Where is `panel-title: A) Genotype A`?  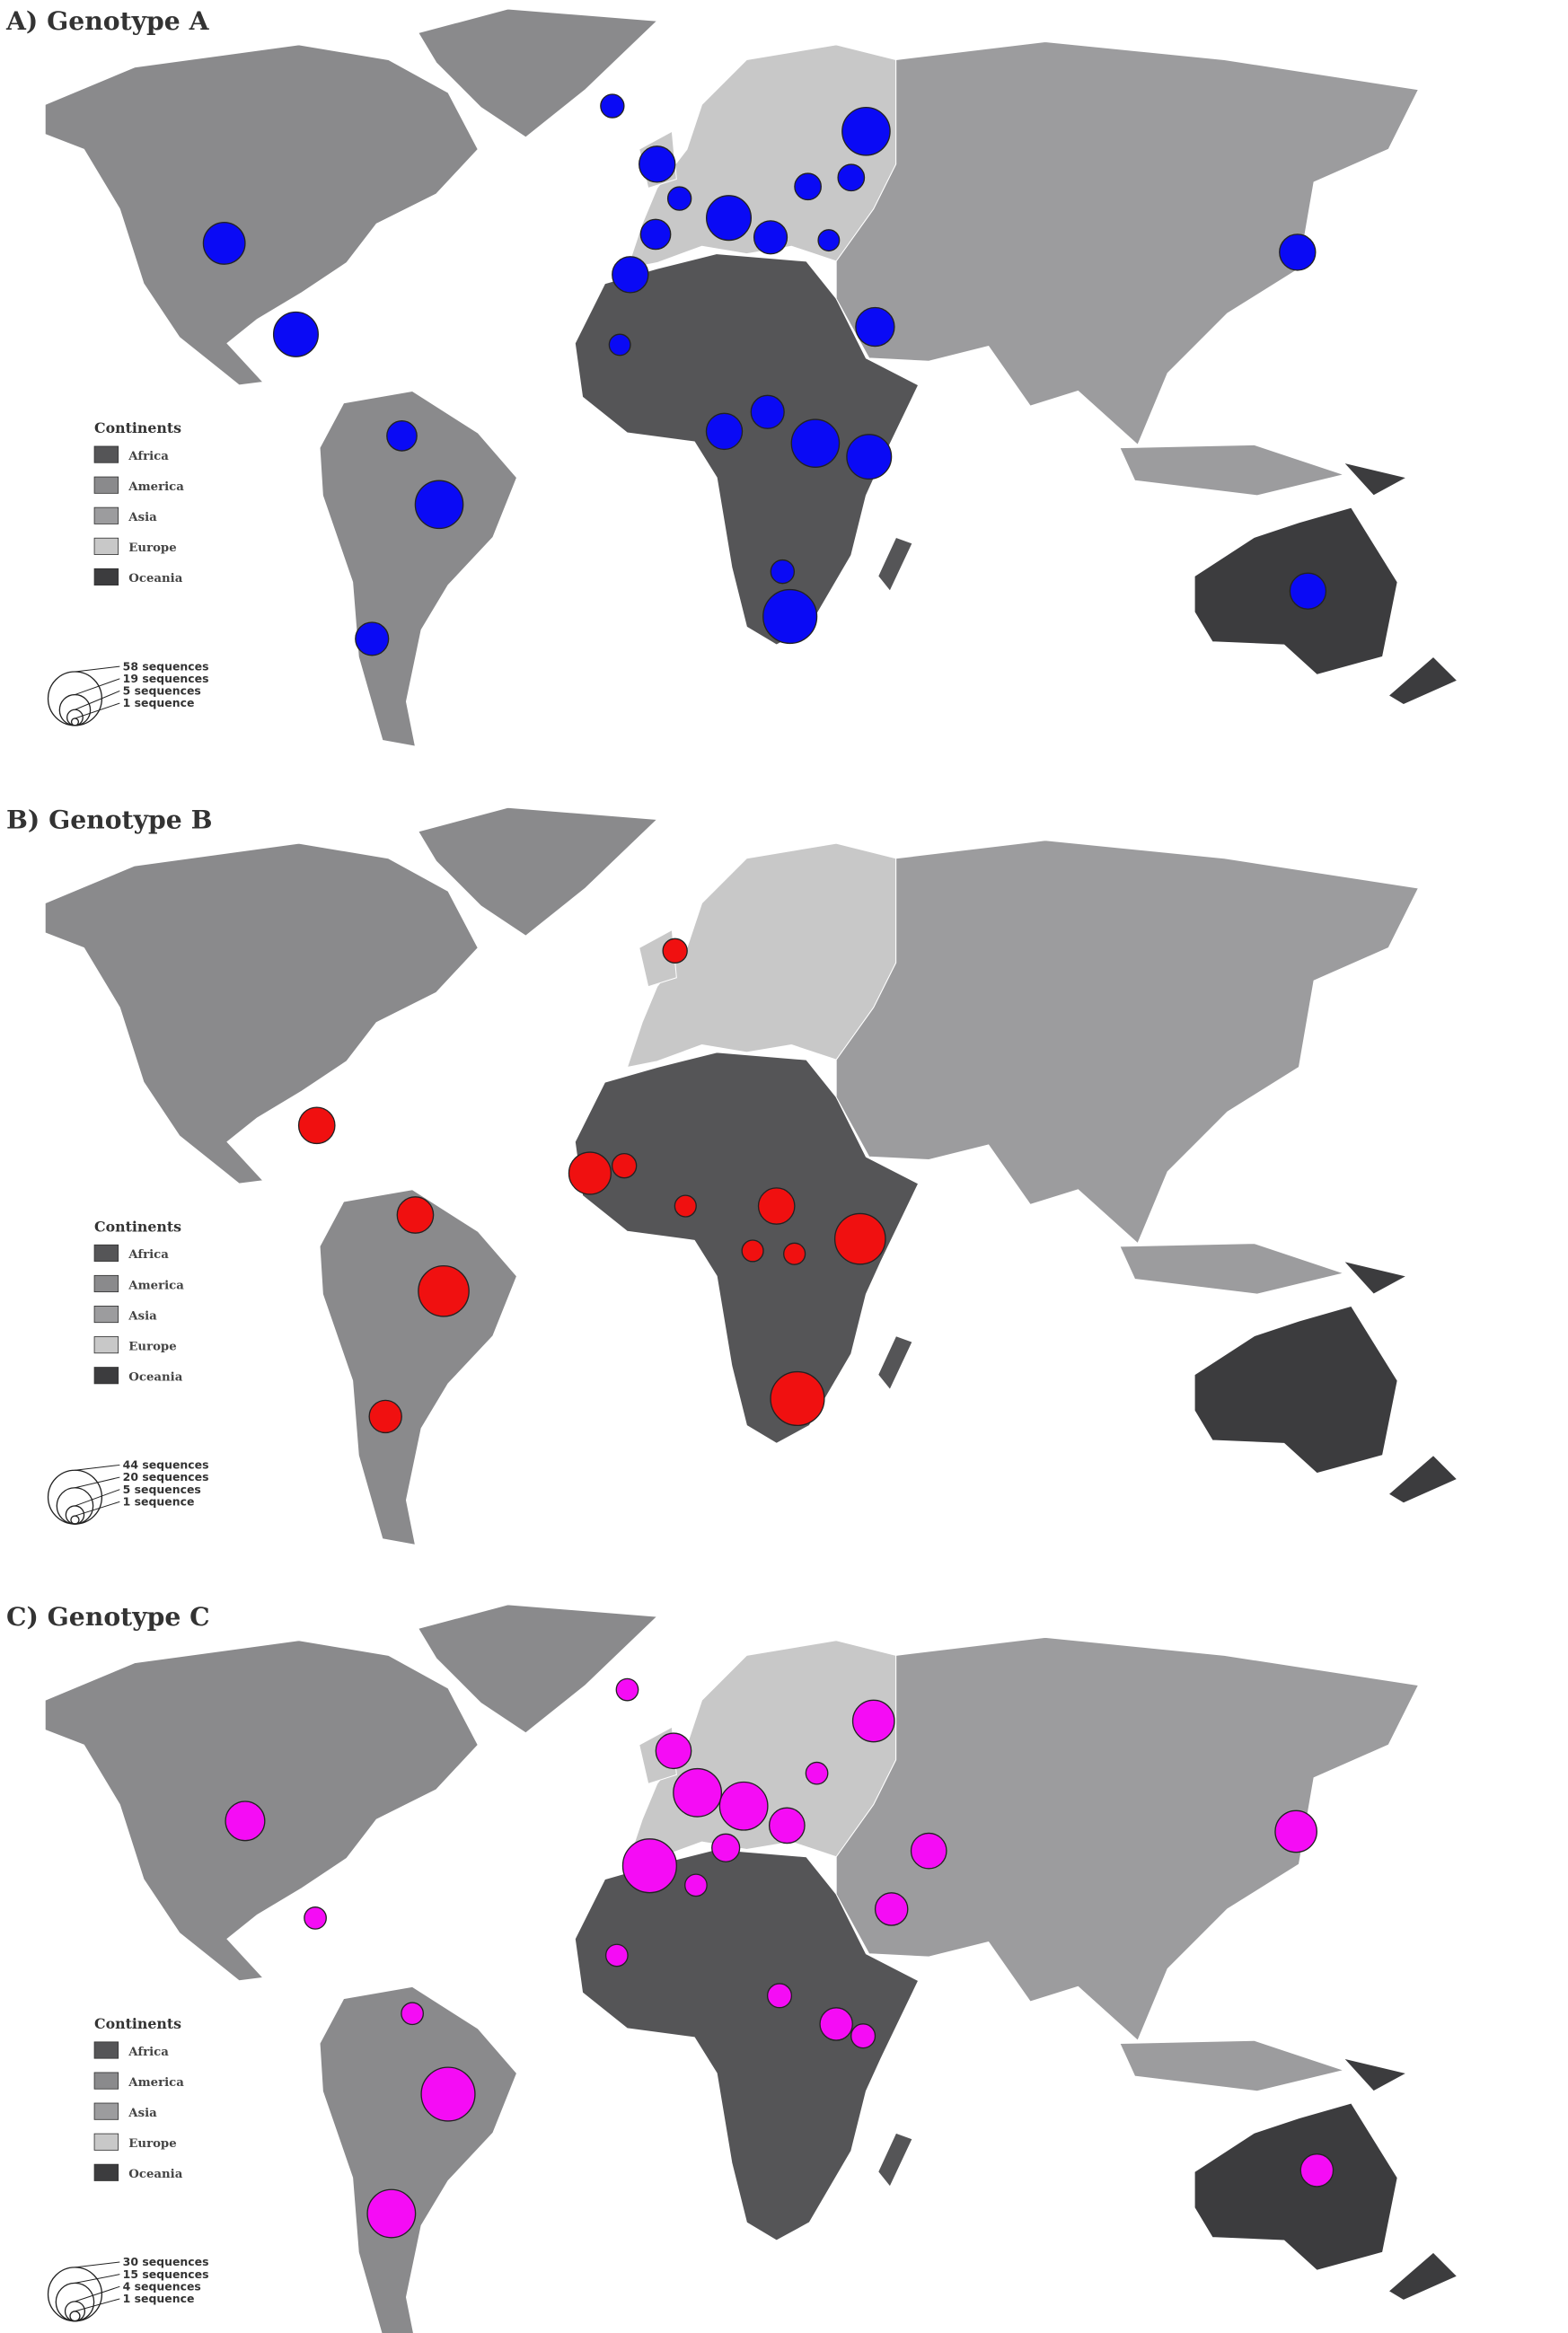 panel-title: A) Genotype A is located at coordinates (107, 21).